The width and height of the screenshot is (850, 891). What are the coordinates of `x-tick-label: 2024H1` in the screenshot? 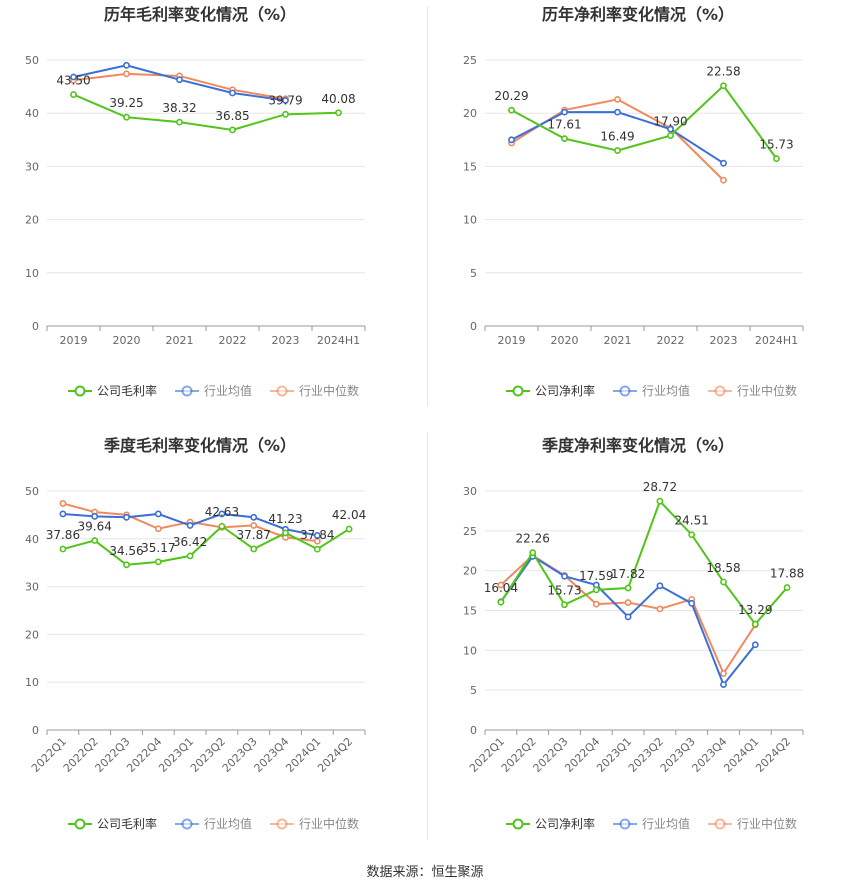 It's located at (776, 340).